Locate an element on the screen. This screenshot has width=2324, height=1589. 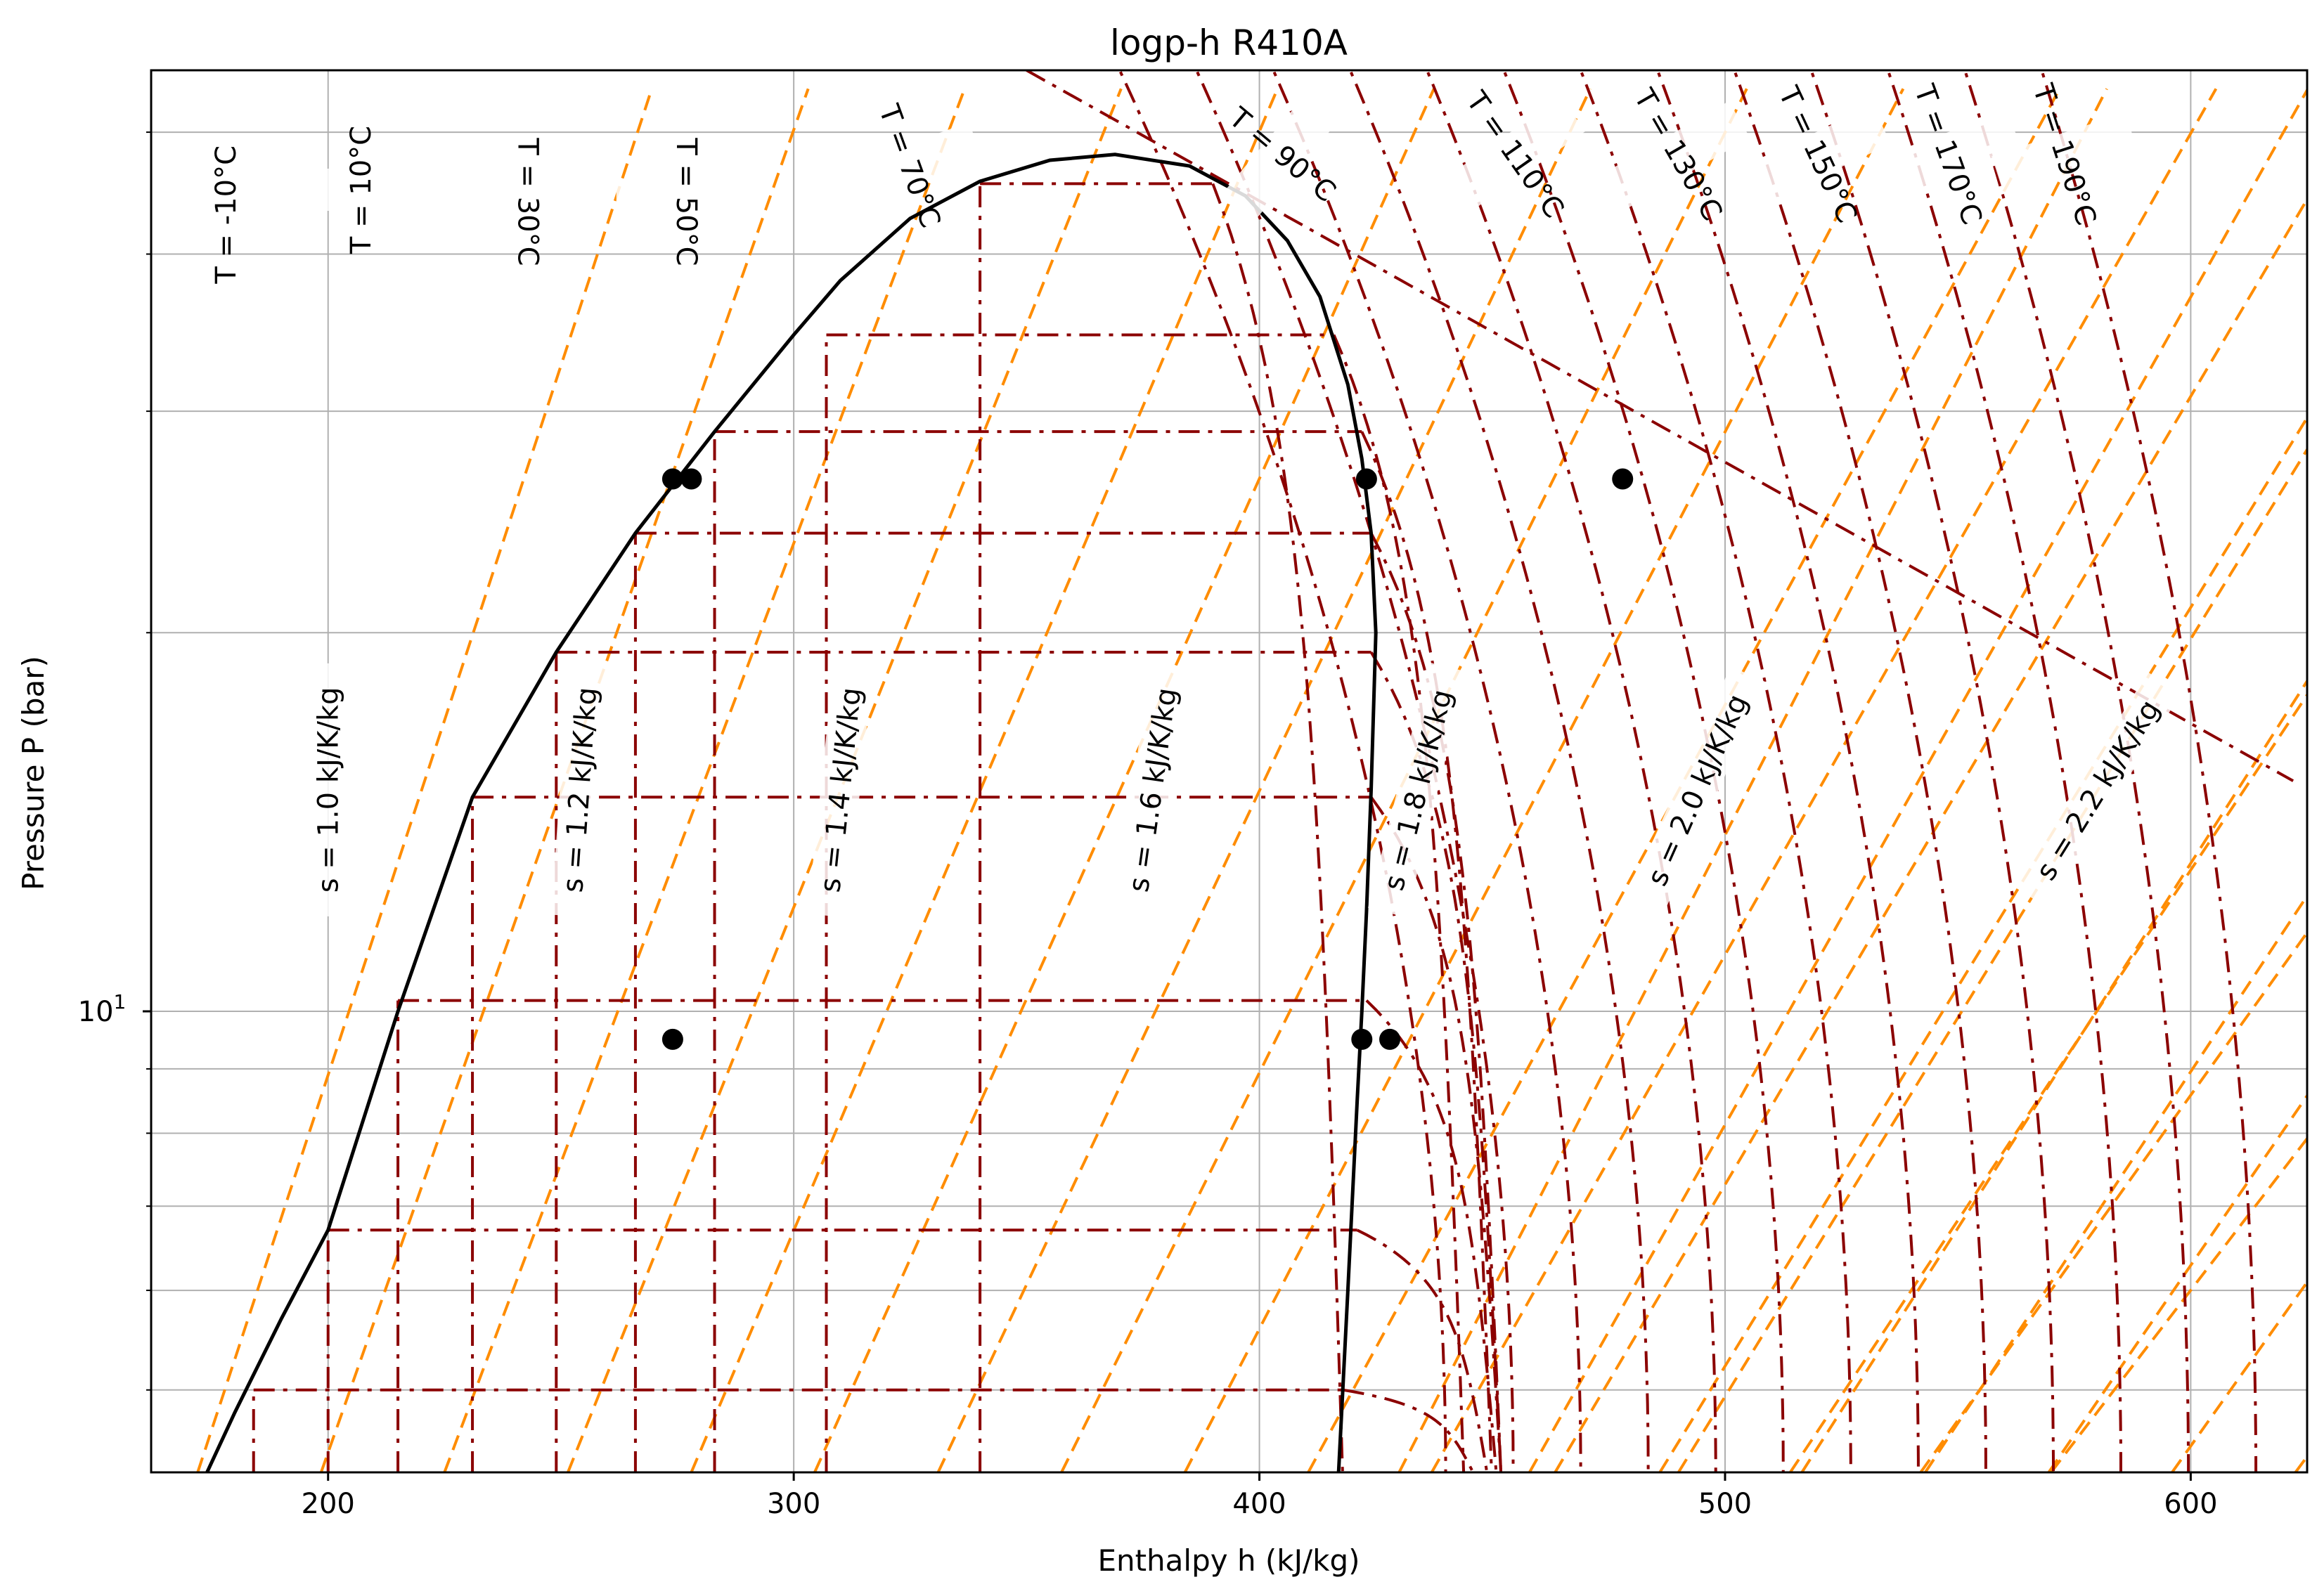
isotherm-label: T = 50°C is located at coordinates (686, 201).